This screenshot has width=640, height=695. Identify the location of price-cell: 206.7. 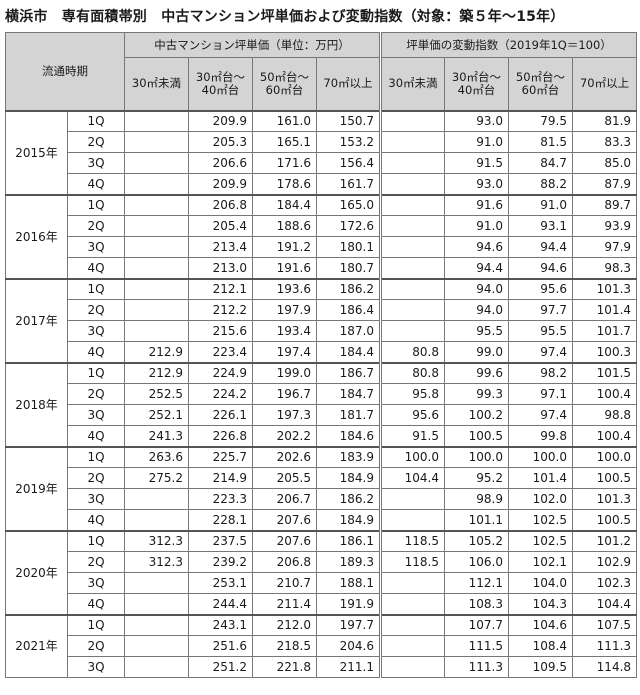
(284, 499).